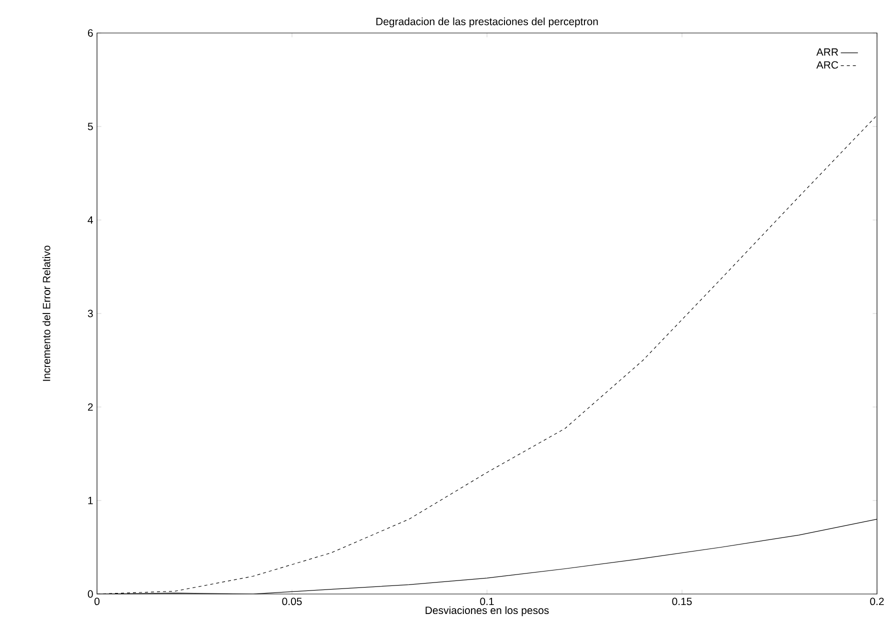 The image size is (892, 638). Describe the element at coordinates (827, 52) in the screenshot. I see `legend-label: ARR` at that location.